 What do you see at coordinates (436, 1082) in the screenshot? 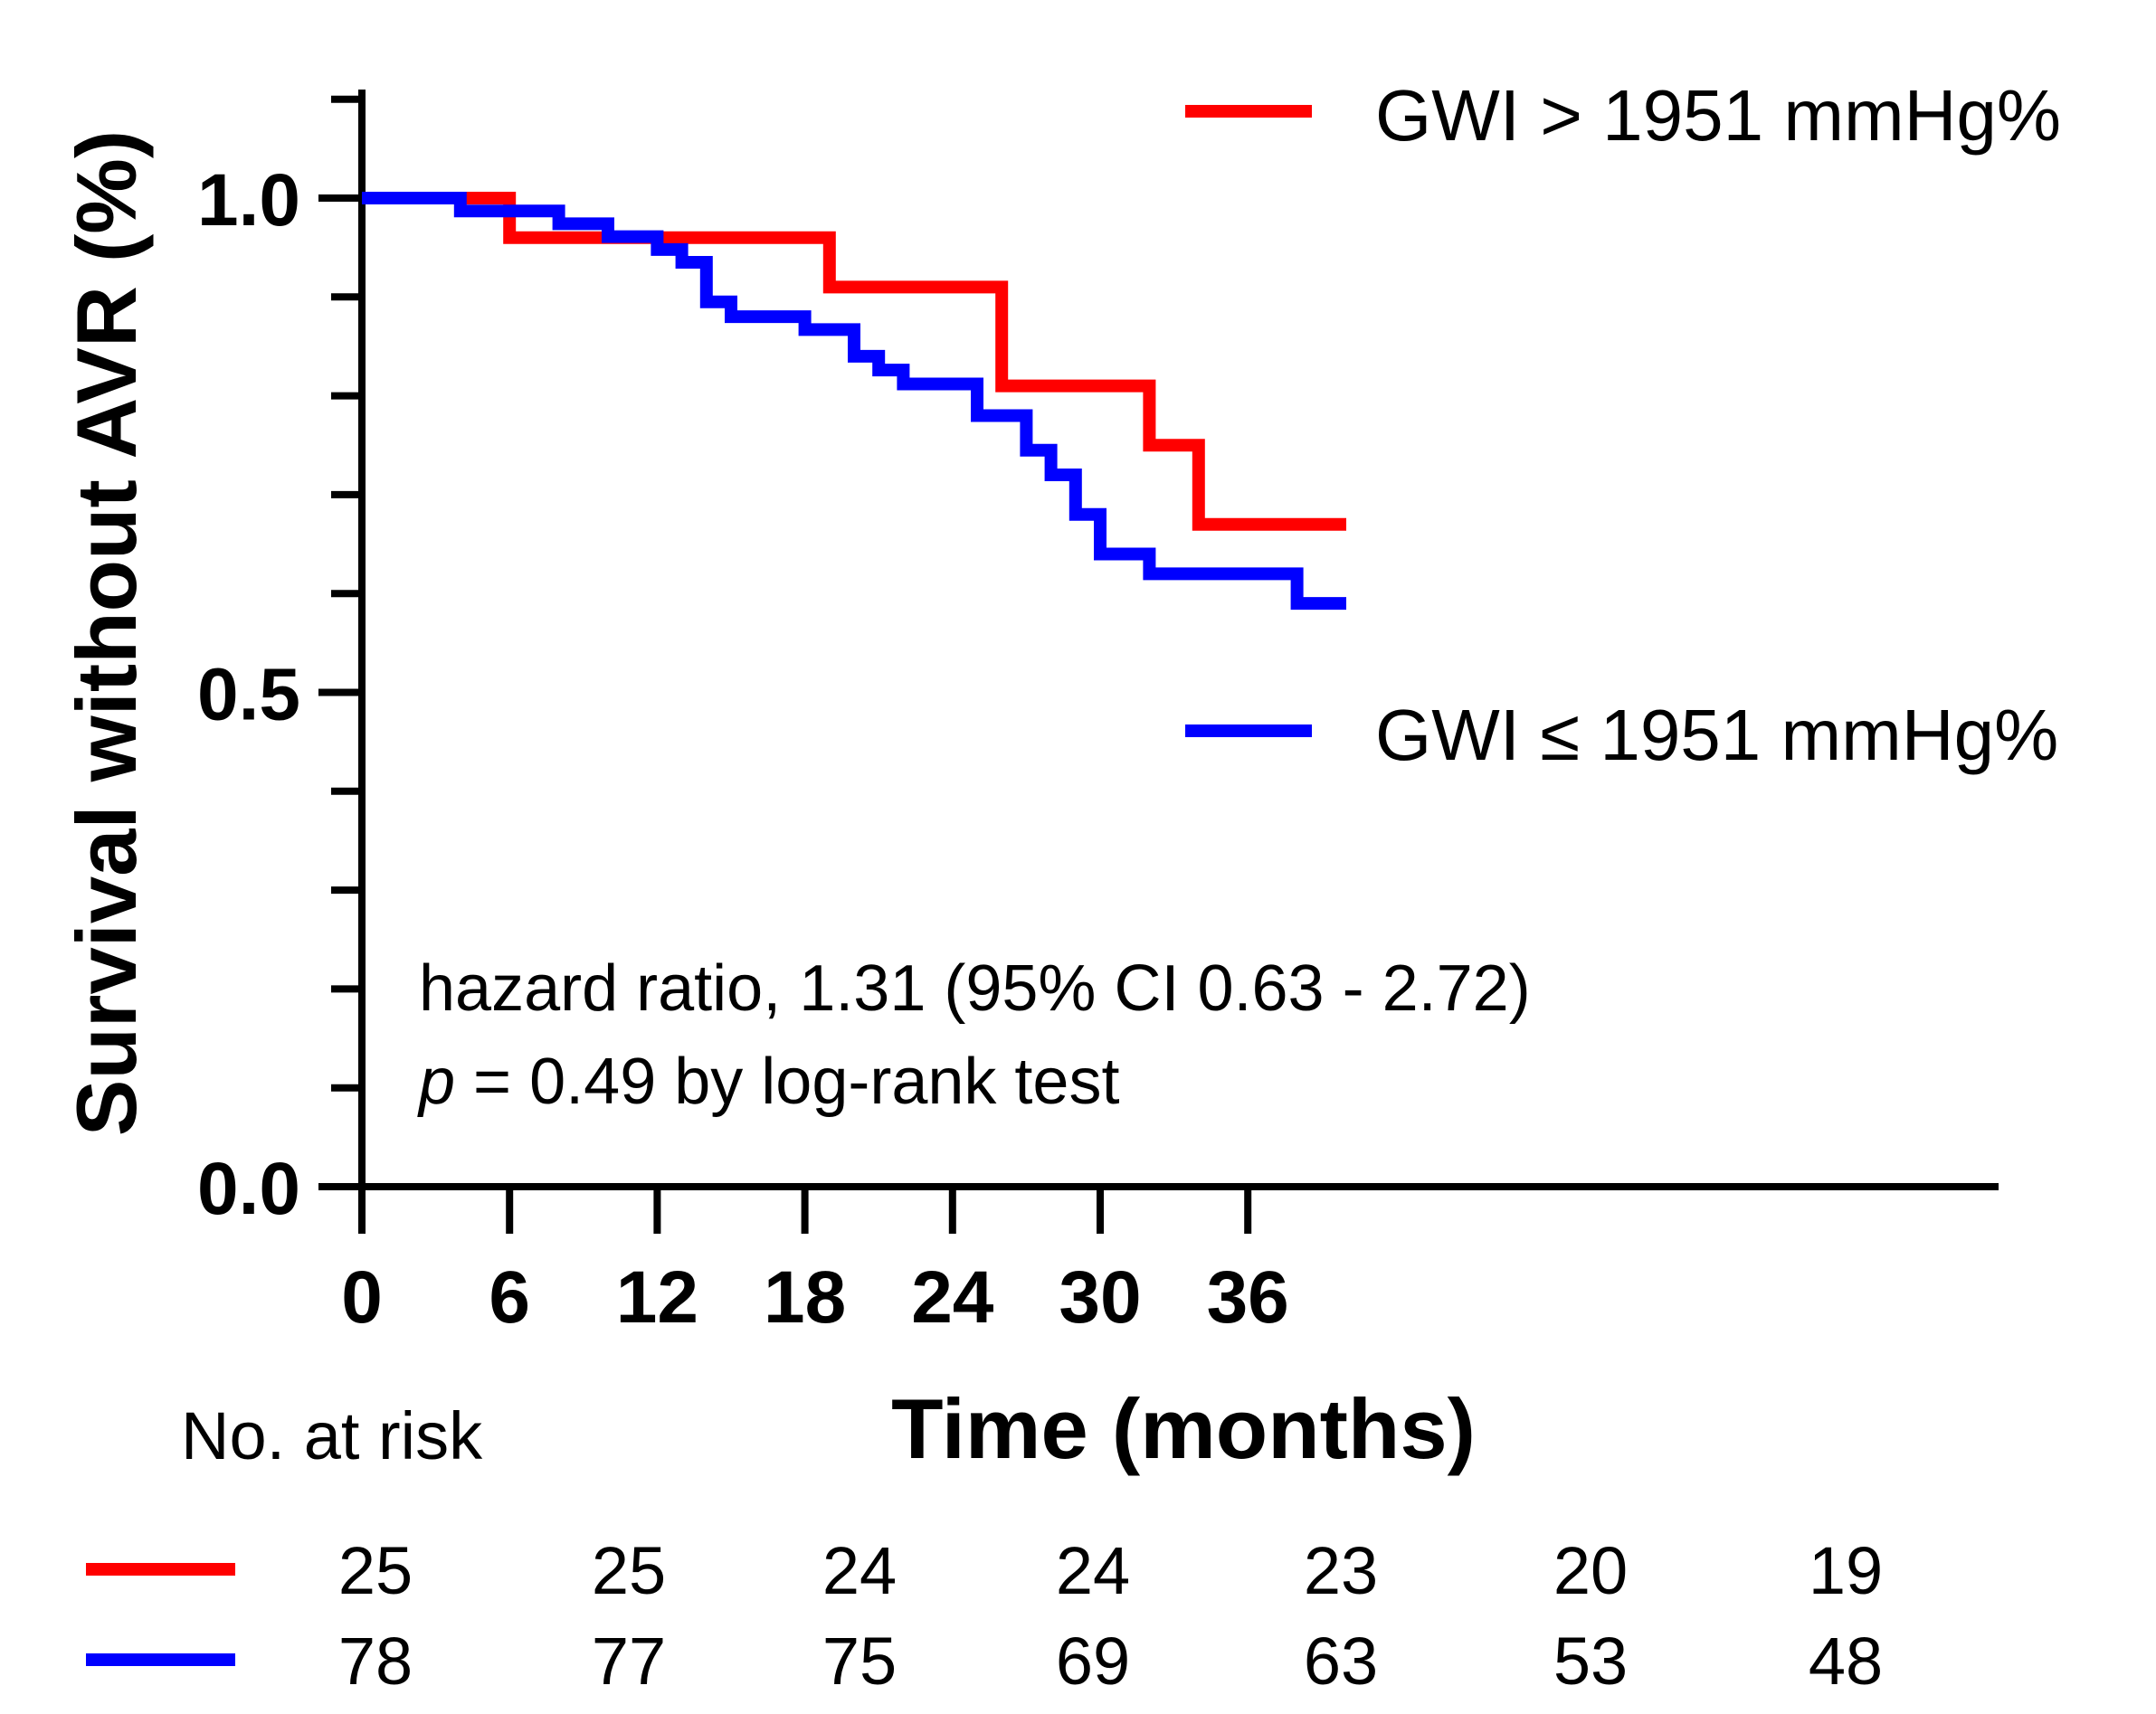
I see `p-italic: p` at bounding box center [436, 1082].